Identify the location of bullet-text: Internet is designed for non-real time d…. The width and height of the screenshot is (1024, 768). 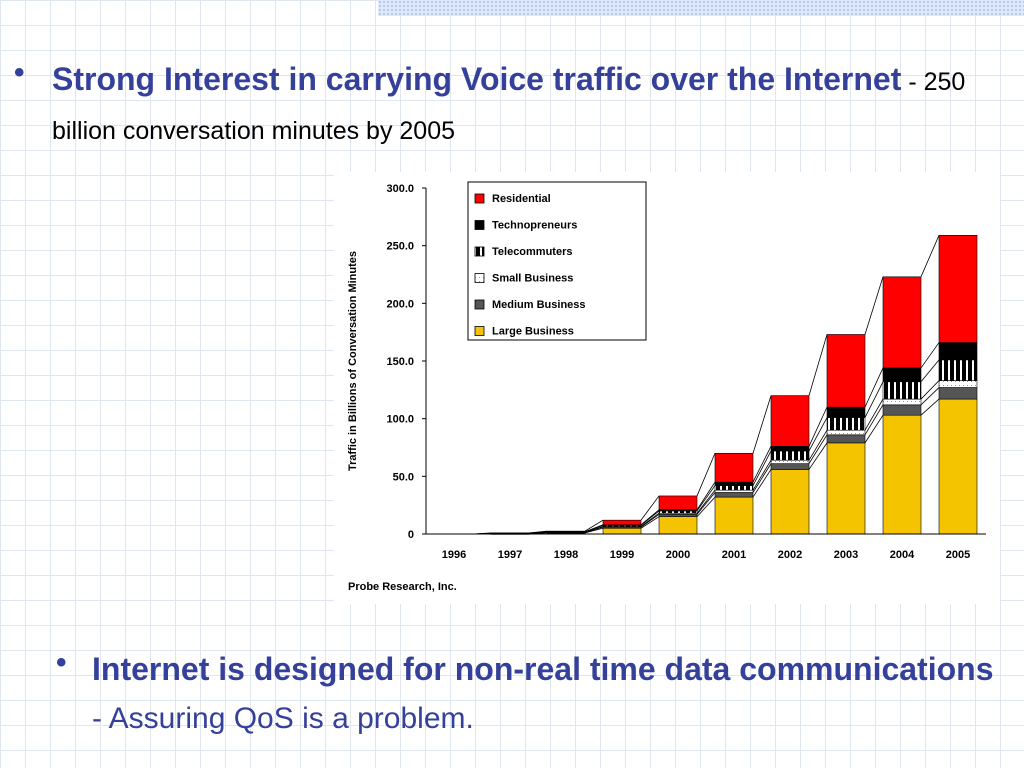
(549, 694).